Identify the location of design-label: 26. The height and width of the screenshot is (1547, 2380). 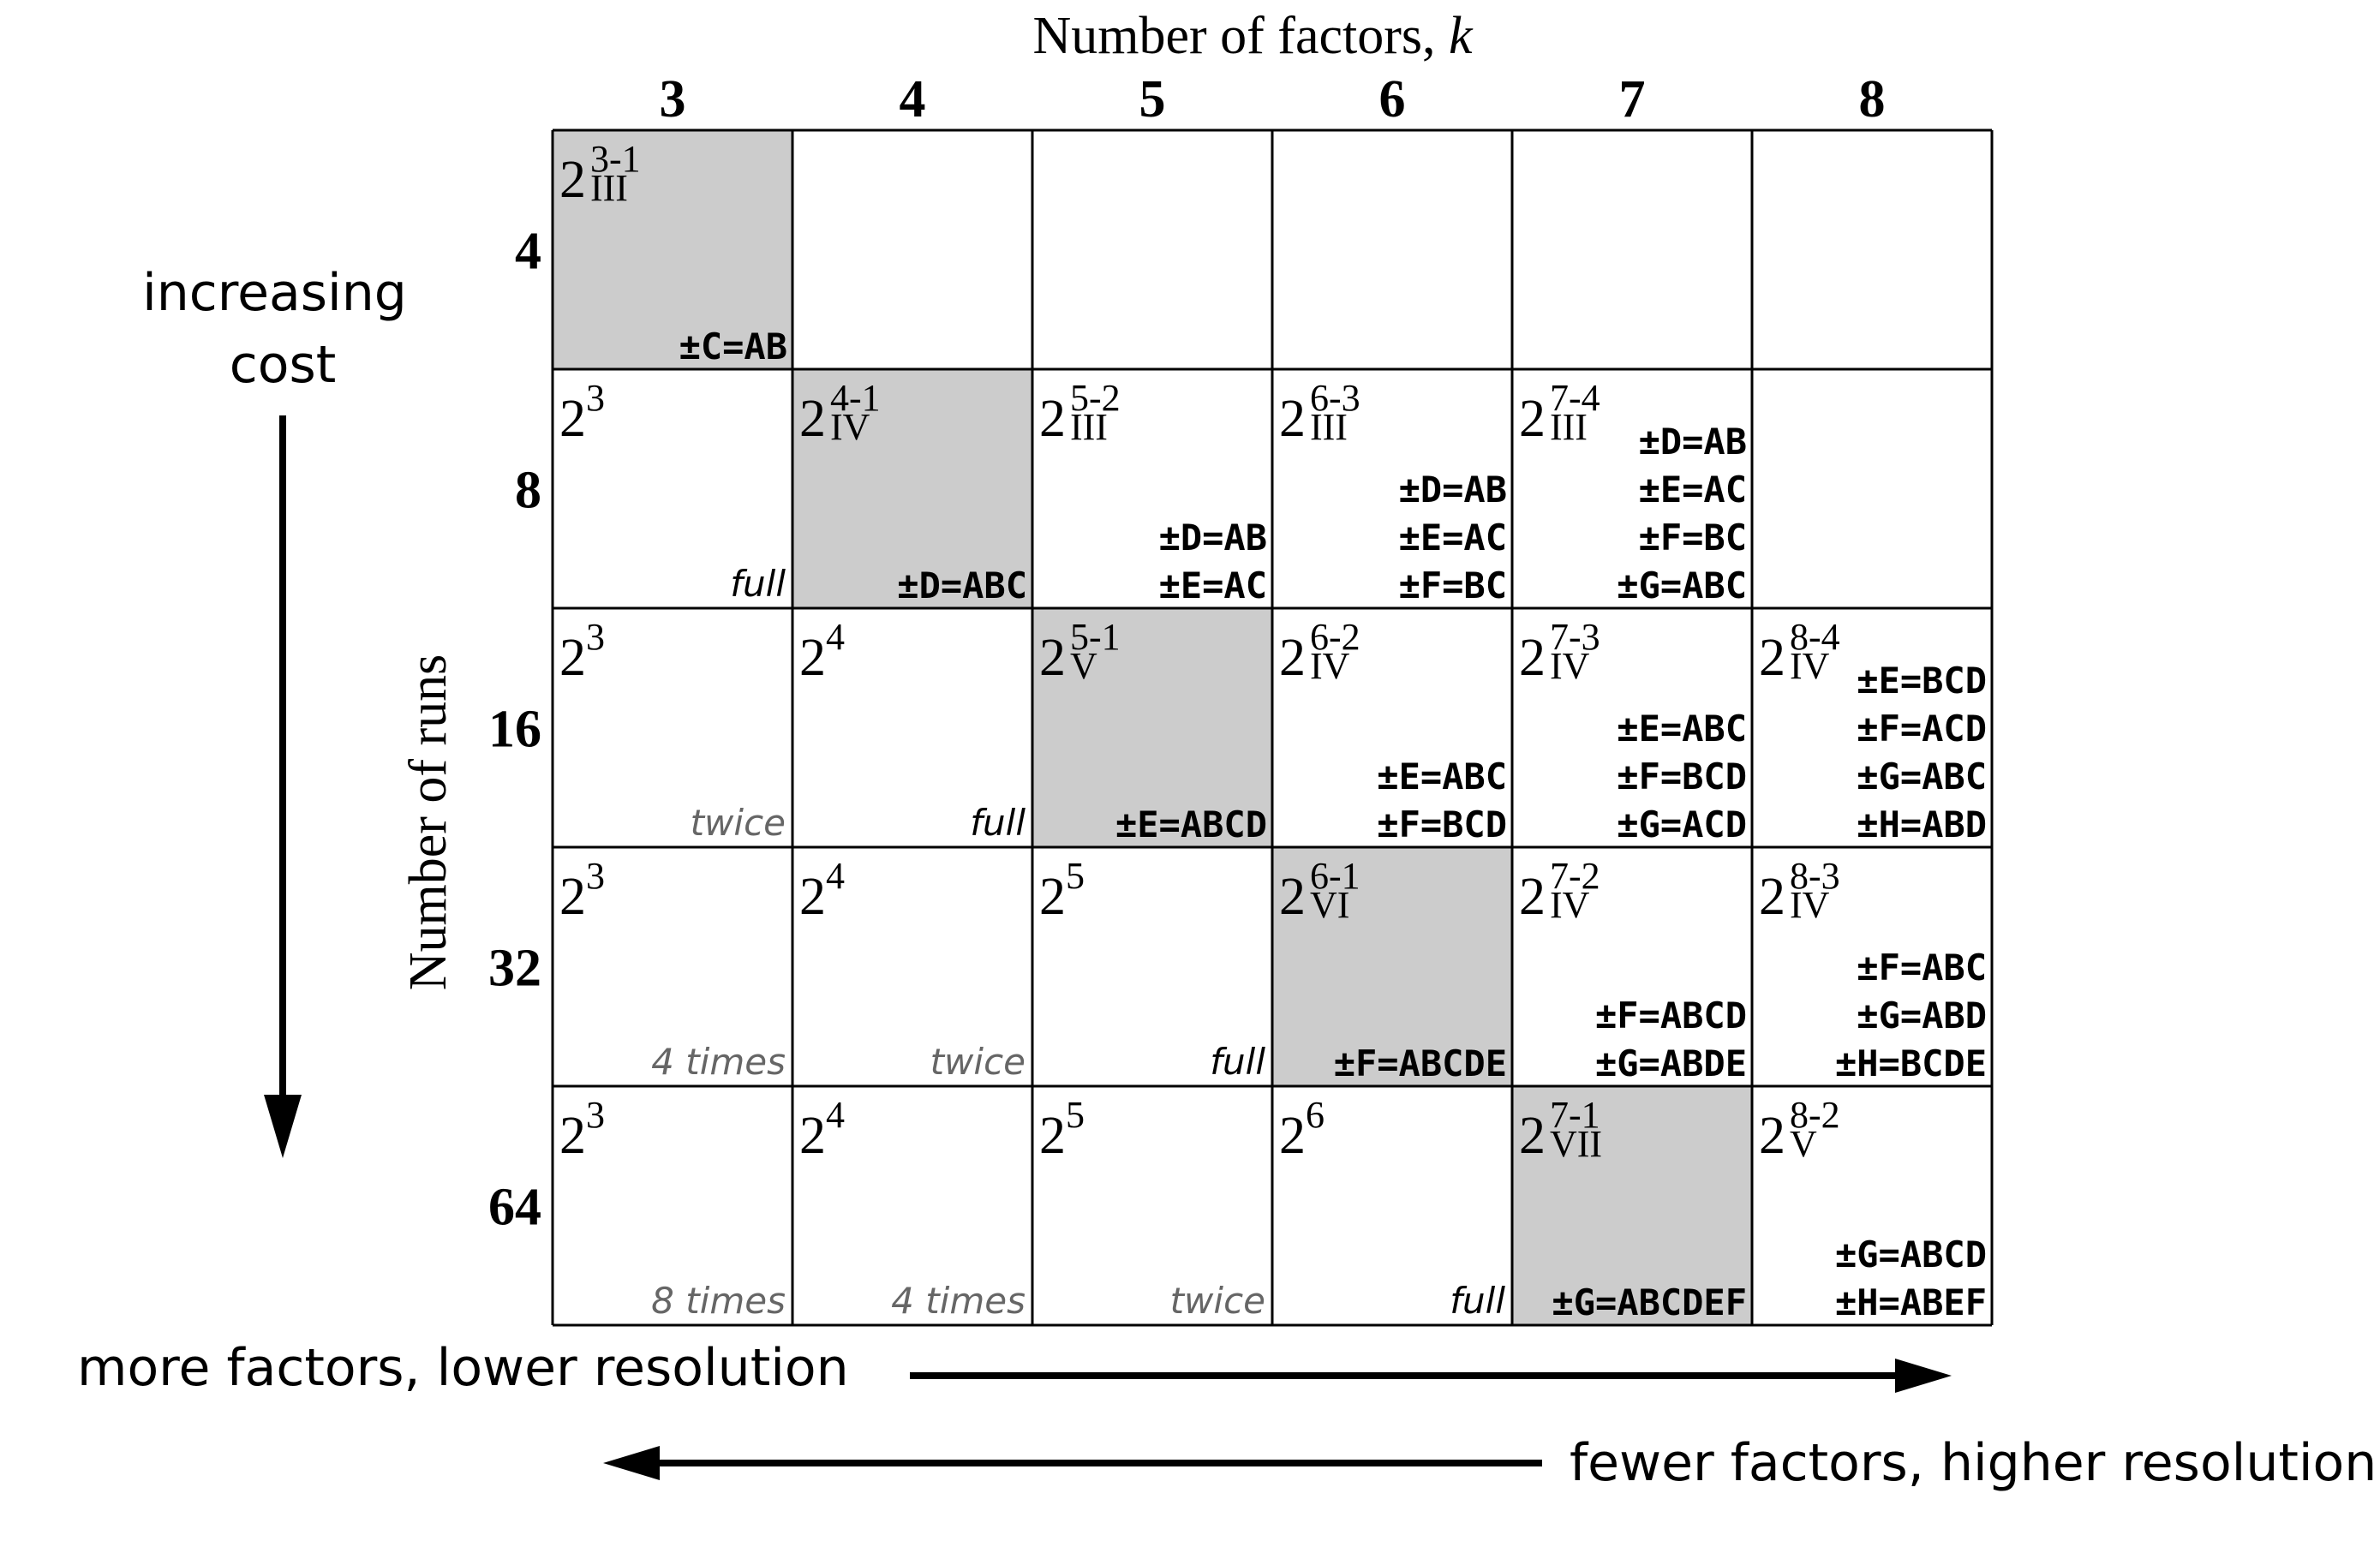
(1302, 1129).